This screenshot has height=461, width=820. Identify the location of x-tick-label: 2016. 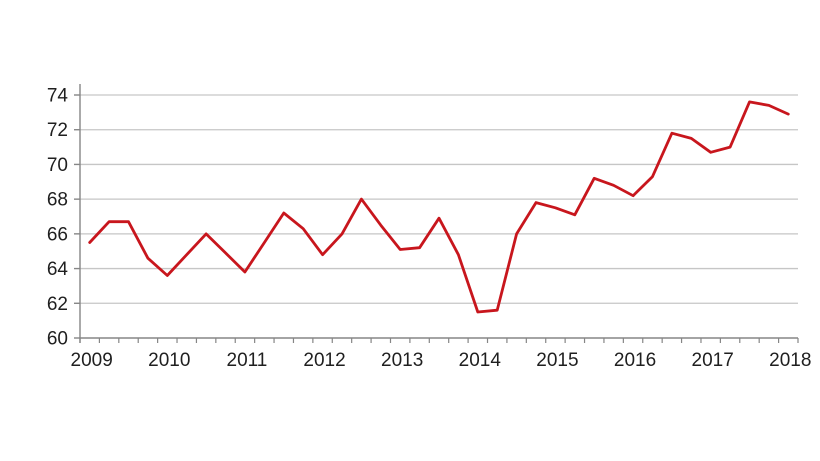
(635, 360).